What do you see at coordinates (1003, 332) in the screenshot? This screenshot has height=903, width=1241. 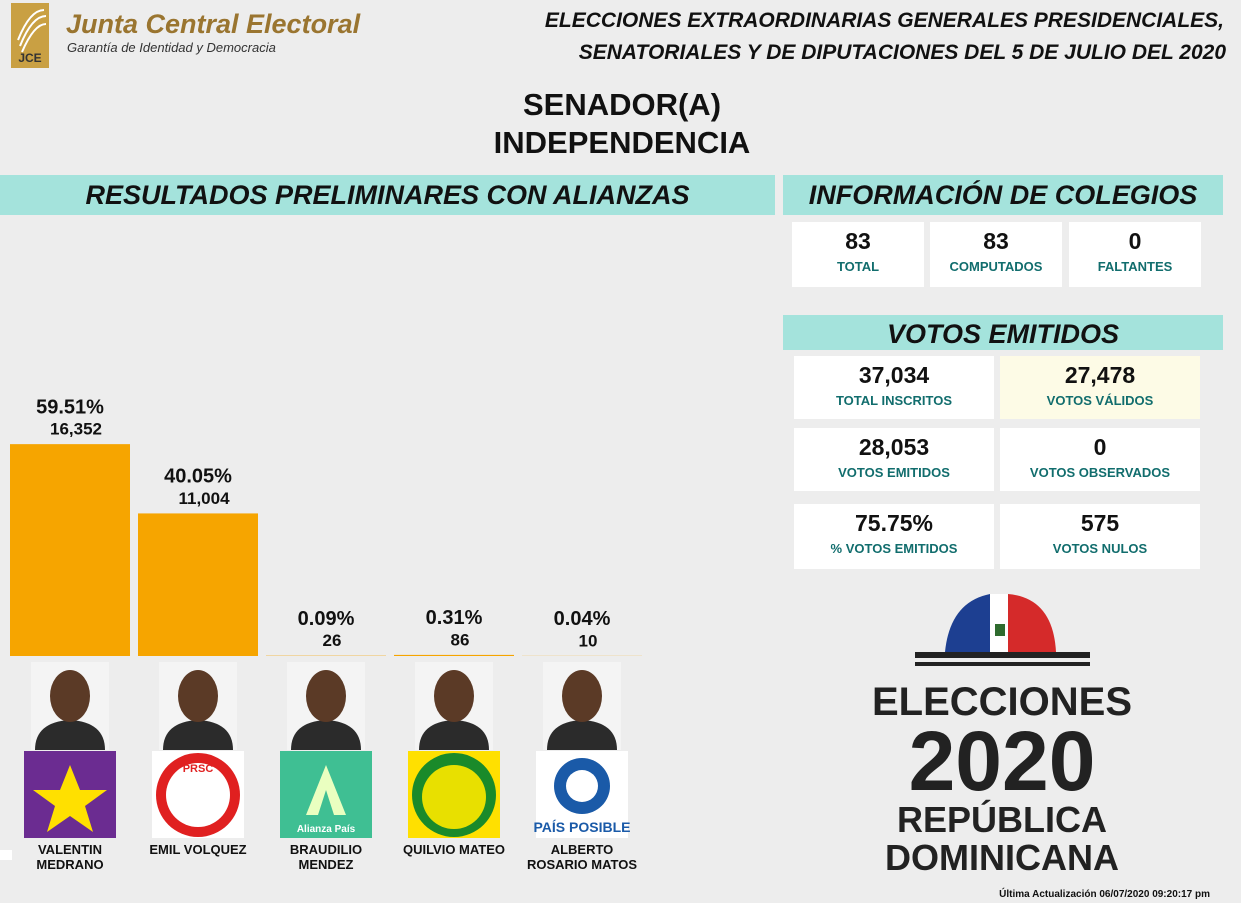 I see `section-title: VOTOS EMITIDOS` at bounding box center [1003, 332].